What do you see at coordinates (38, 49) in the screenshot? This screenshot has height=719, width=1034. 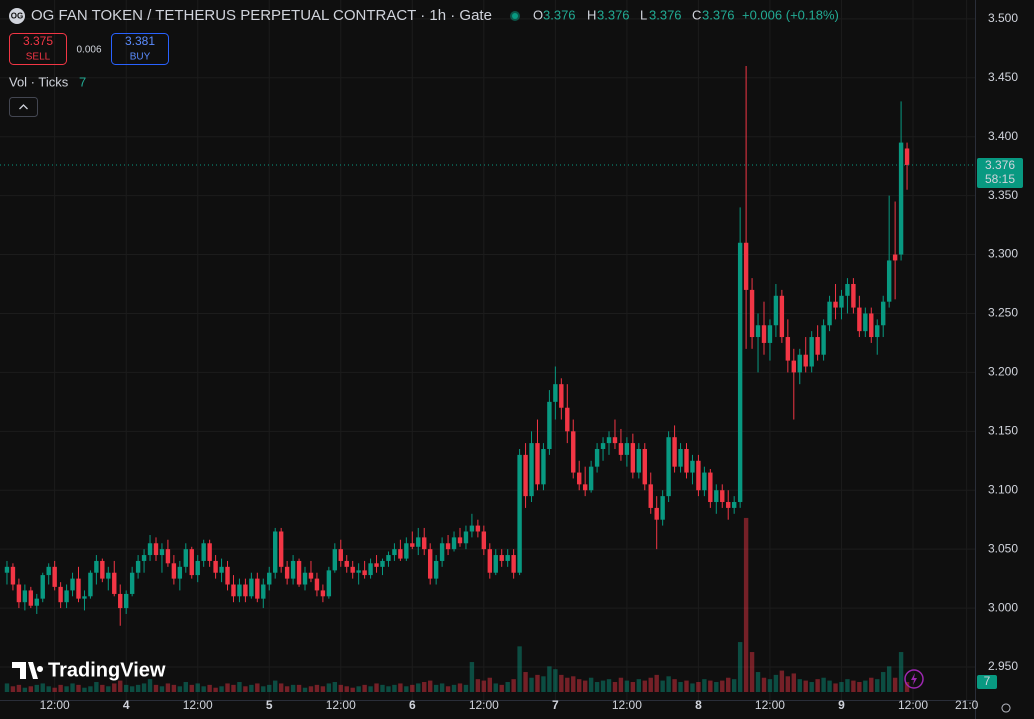 I see `sell-button` at bounding box center [38, 49].